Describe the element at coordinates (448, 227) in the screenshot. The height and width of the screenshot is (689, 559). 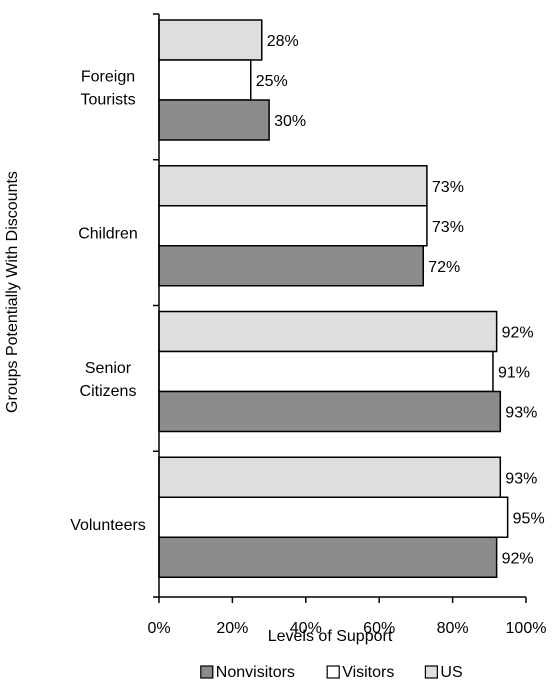
I see `data-label-visitors-1: 73%` at that location.